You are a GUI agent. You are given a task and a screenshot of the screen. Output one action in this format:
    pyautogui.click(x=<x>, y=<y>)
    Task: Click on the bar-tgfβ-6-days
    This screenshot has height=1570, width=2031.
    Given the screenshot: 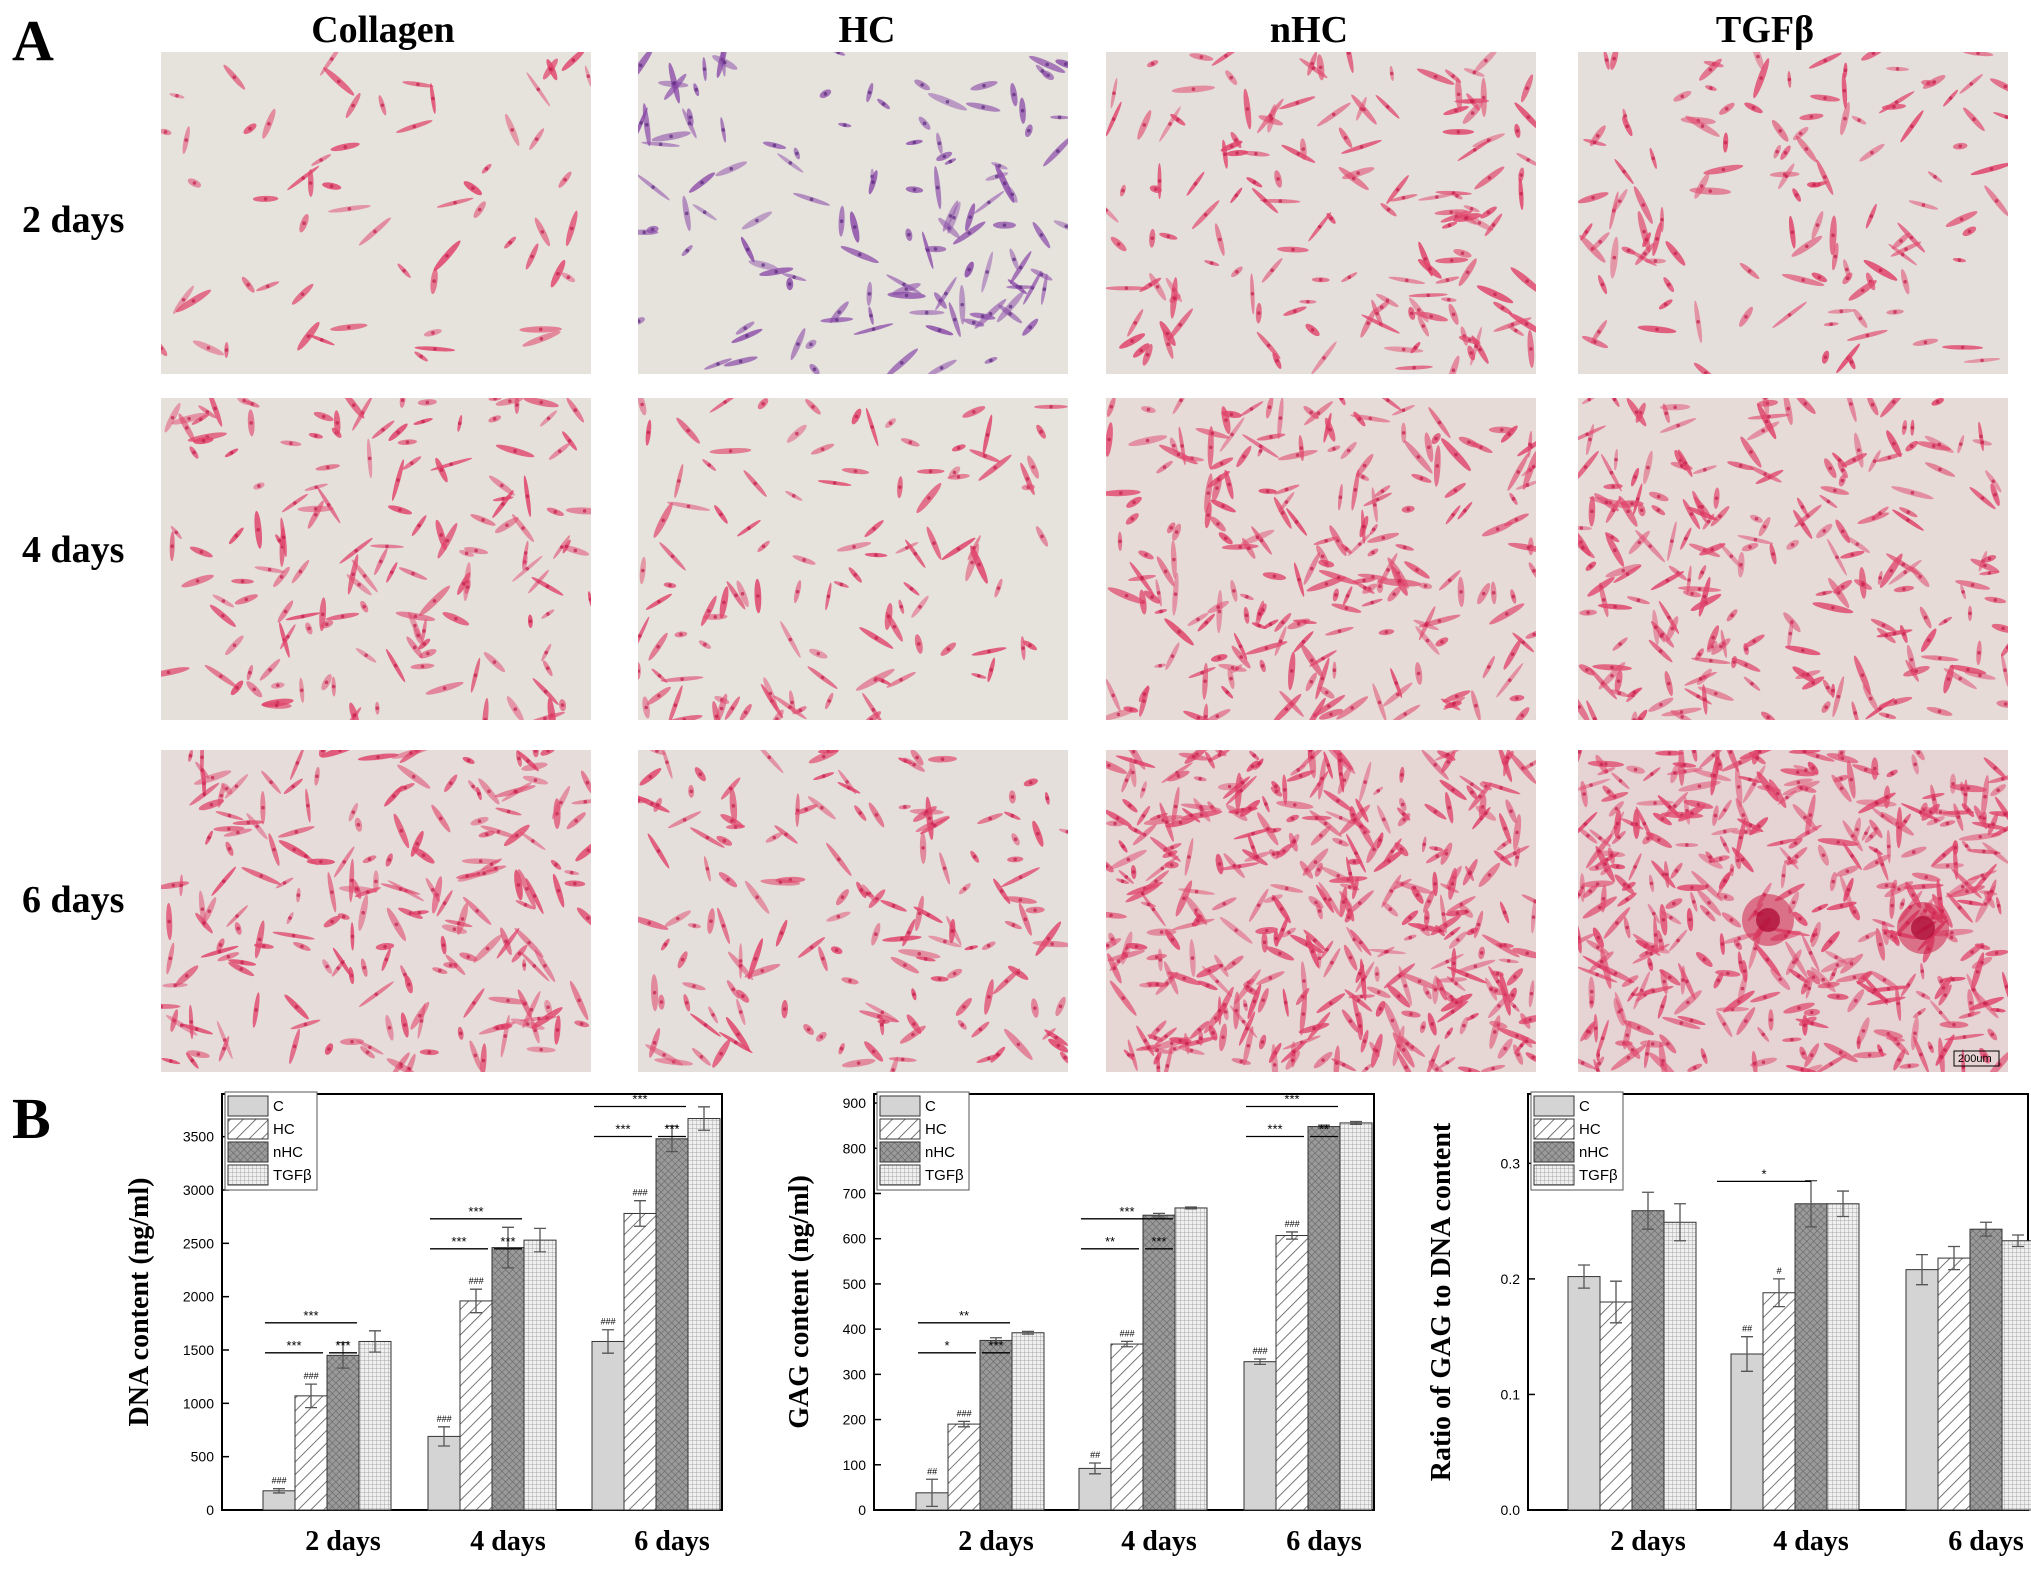 What is the action you would take?
    pyautogui.click(x=704, y=1314)
    